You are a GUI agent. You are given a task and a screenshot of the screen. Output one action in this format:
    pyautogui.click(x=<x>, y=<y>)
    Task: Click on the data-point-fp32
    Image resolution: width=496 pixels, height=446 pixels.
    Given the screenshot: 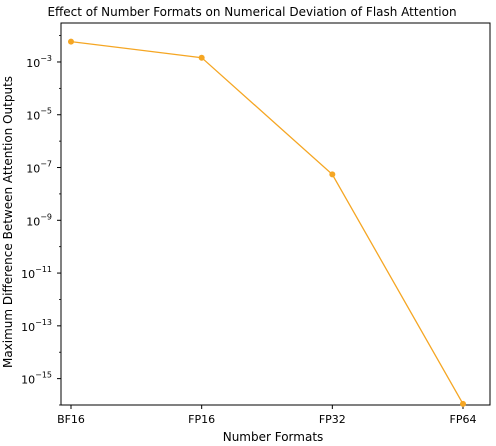 What is the action you would take?
    pyautogui.click(x=332, y=174)
    